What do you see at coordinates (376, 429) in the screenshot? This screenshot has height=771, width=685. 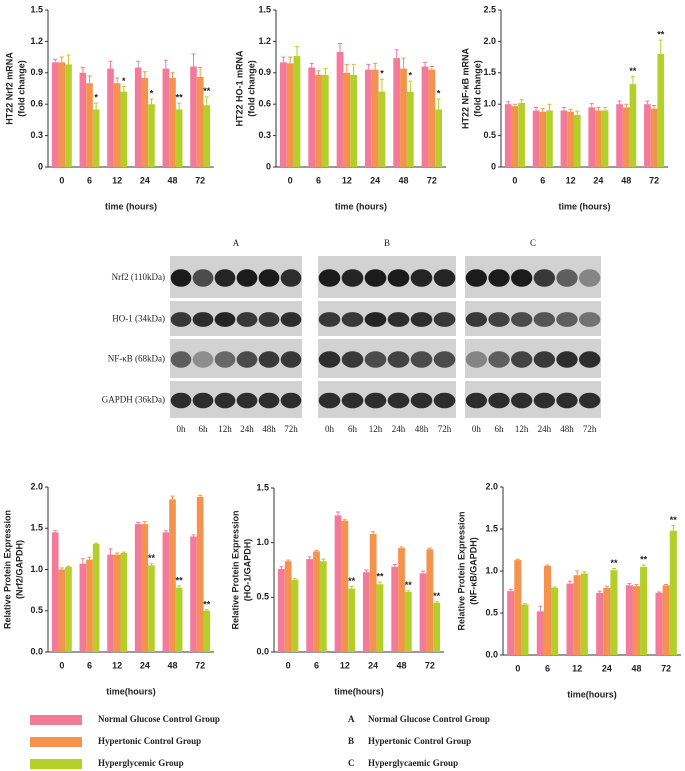 I see `lane-label: 12h` at bounding box center [376, 429].